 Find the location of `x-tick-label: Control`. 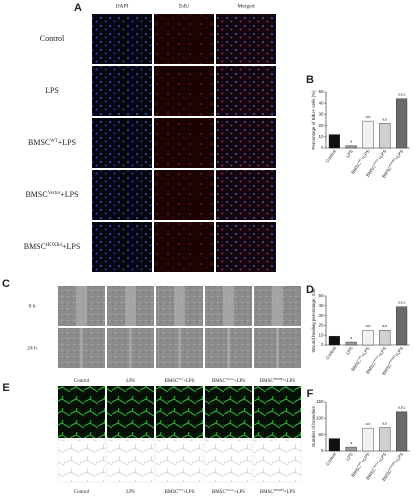

x-tick-label: Control is located at coordinates (331, 459).